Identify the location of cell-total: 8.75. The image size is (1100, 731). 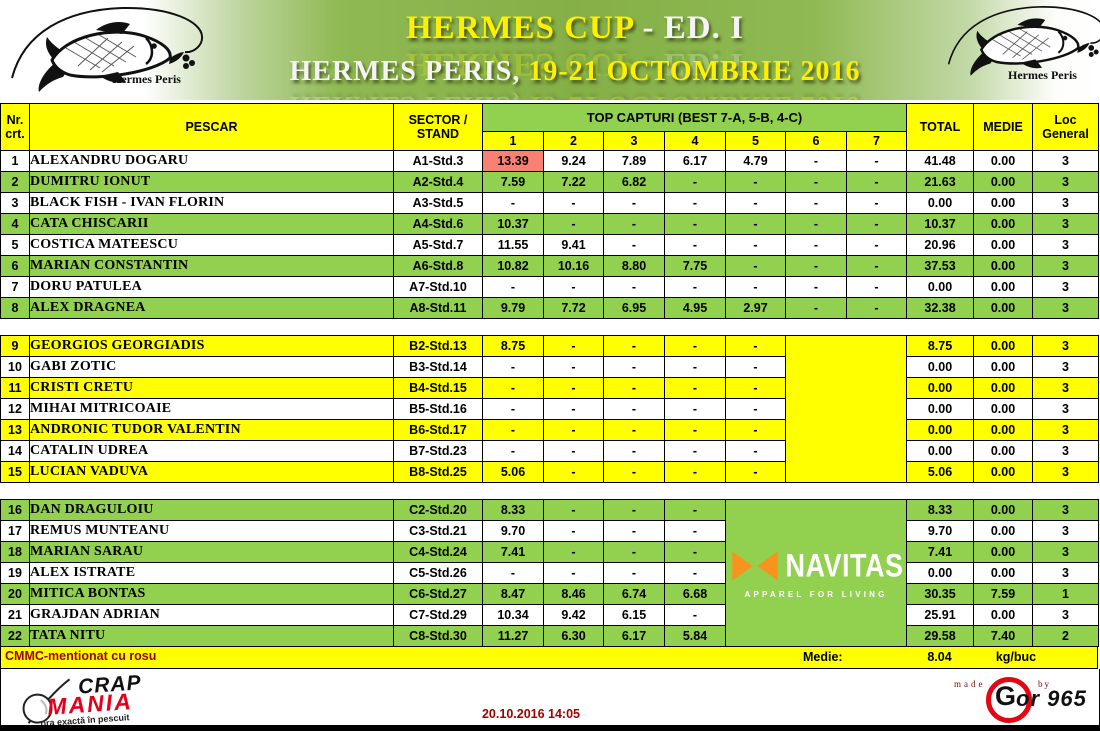
(940, 346).